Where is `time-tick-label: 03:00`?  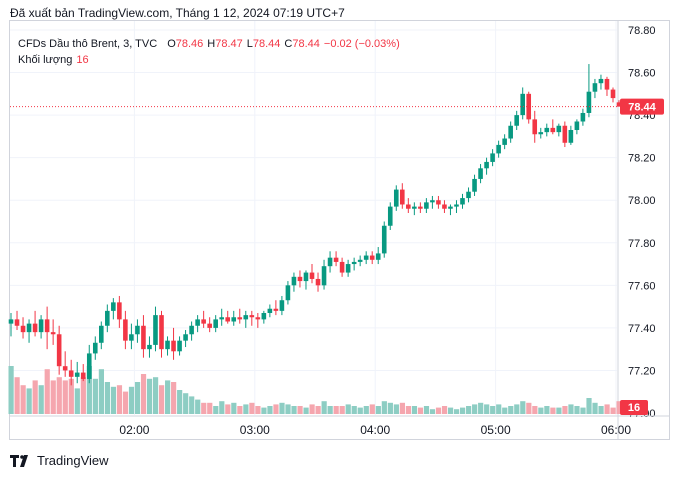 time-tick-label: 03:00 is located at coordinates (255, 430).